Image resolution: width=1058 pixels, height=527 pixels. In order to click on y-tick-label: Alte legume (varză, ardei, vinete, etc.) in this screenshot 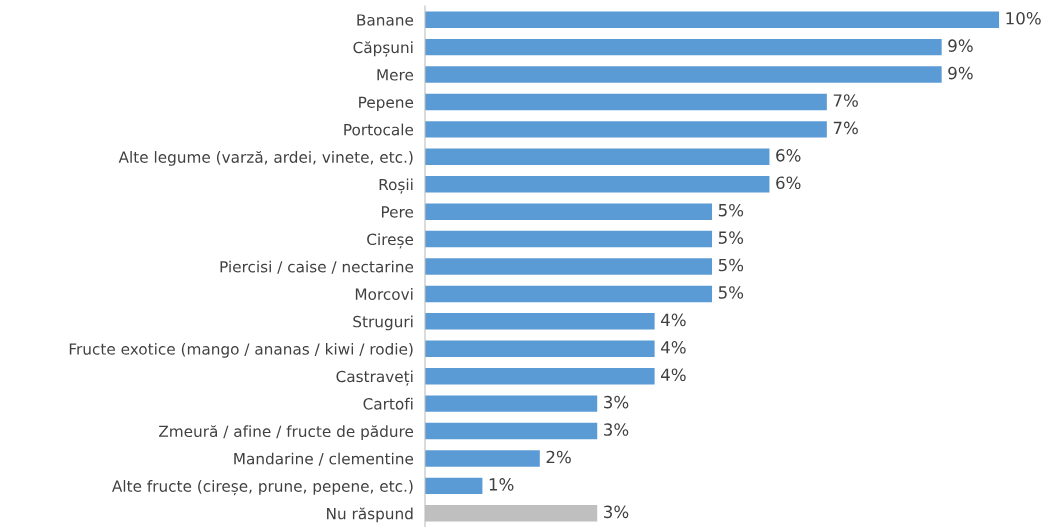, I will do `click(265, 158)`.